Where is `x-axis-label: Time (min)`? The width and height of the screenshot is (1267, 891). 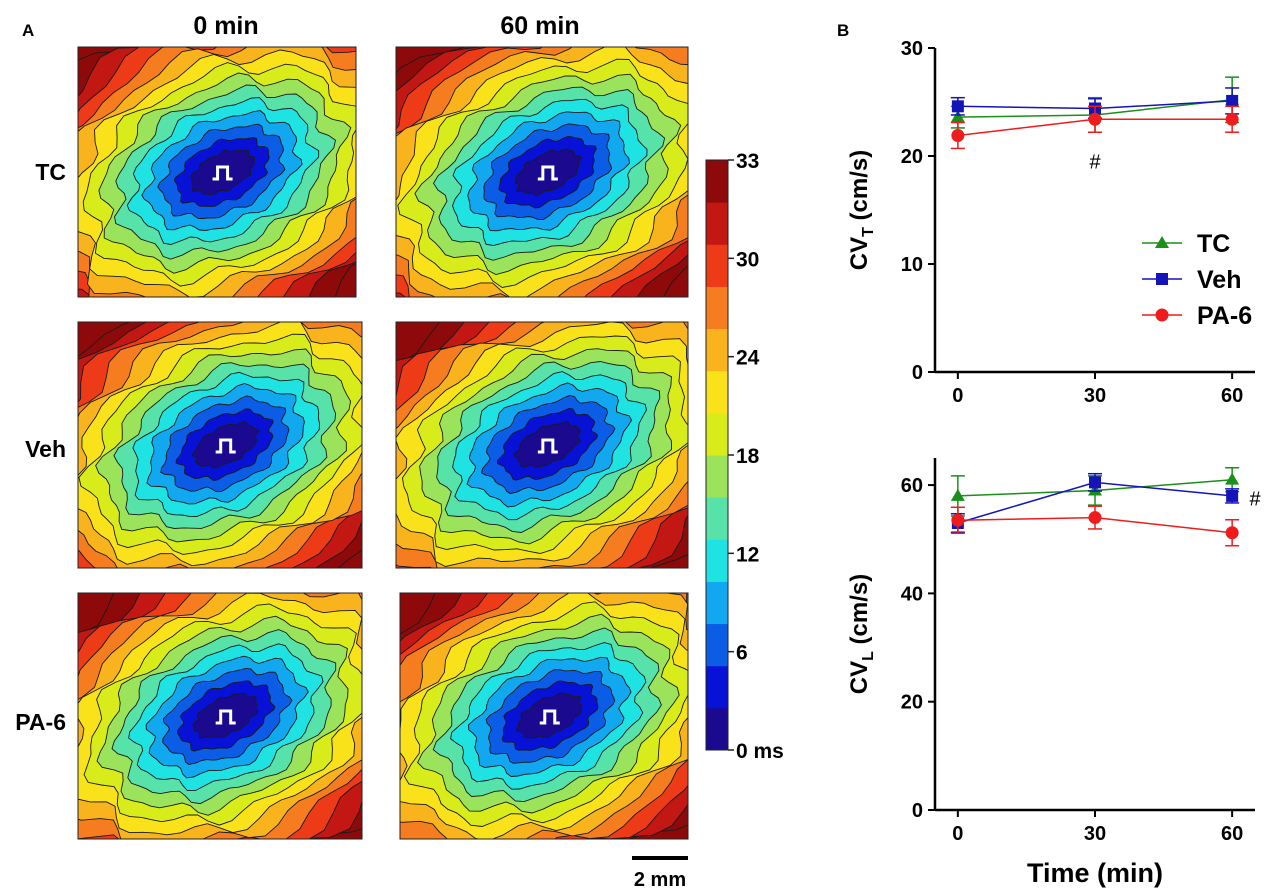
x-axis-label: Time (min) is located at coordinates (1095, 873).